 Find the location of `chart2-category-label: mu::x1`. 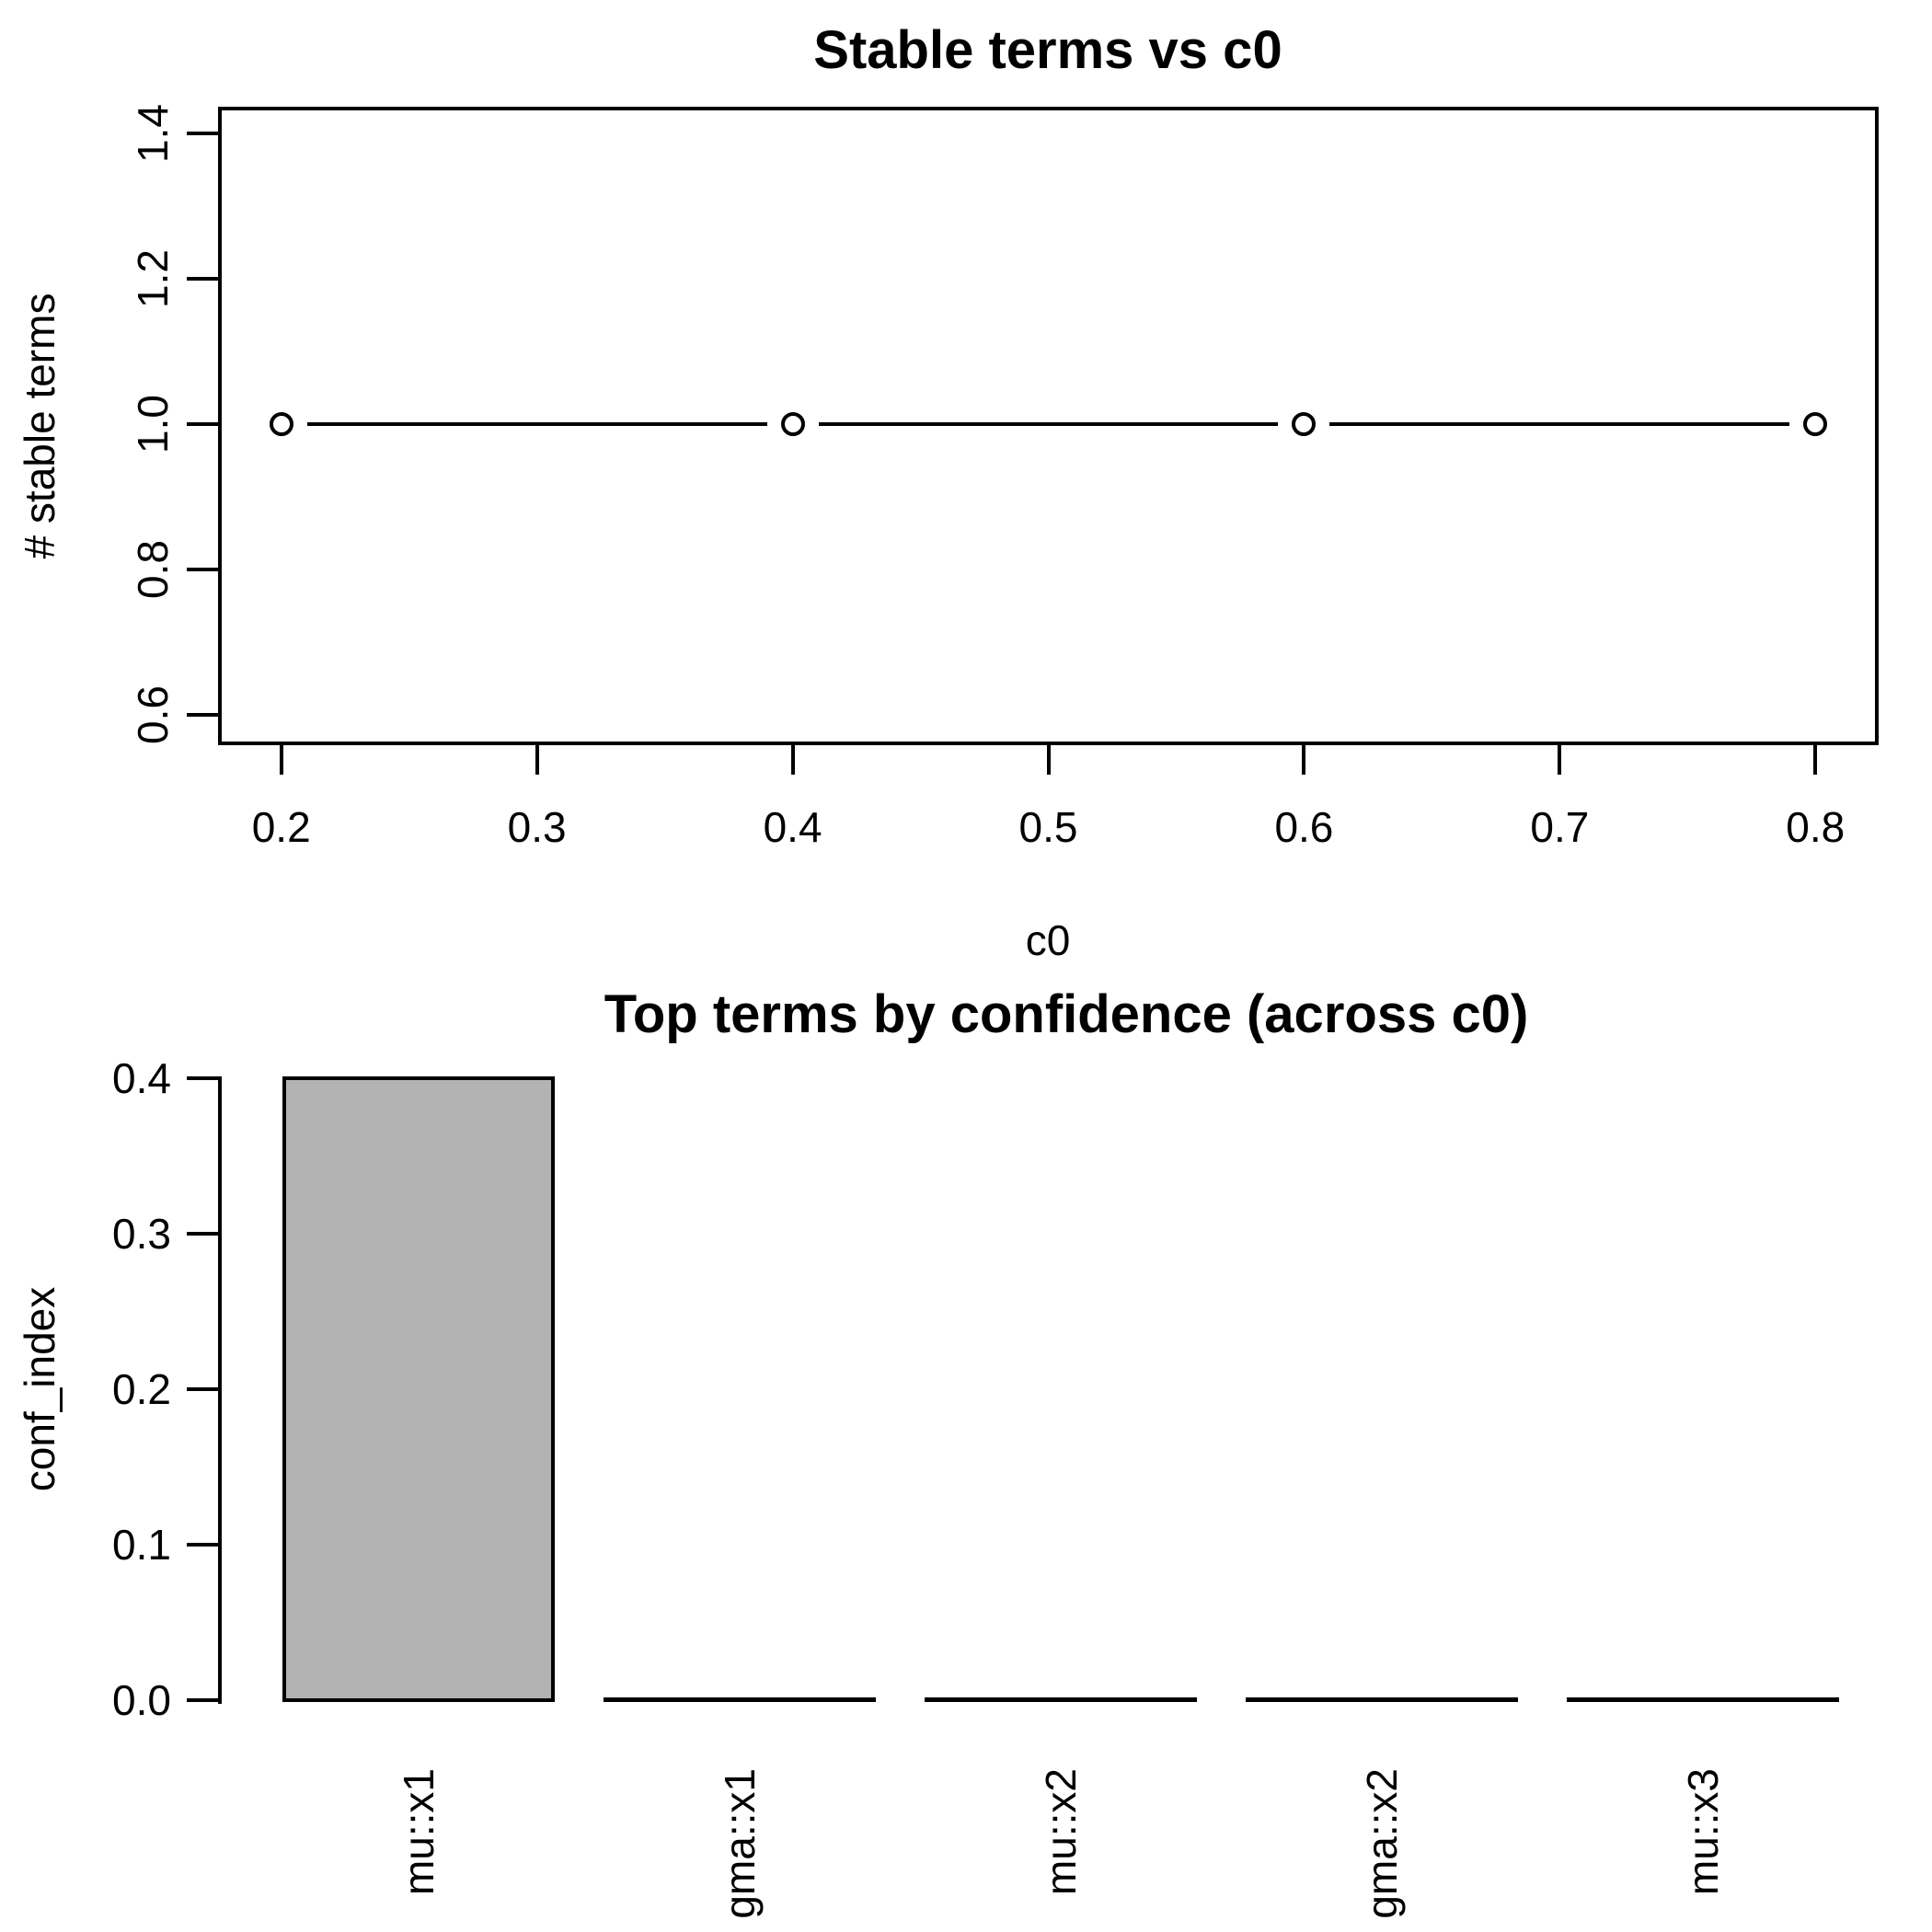

chart2-category-label: mu::x1 is located at coordinates (419, 1832).